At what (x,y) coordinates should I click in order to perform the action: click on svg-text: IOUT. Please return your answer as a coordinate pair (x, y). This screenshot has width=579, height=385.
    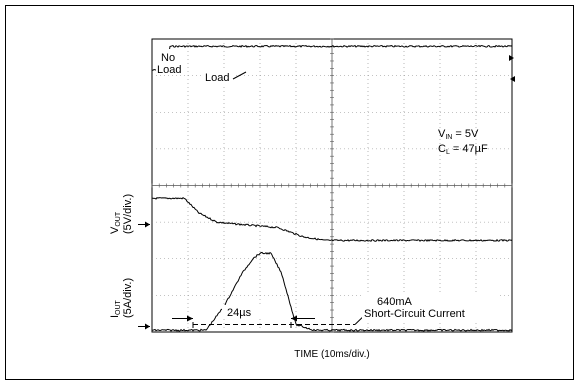
    Looking at the image, I should click on (115, 308).